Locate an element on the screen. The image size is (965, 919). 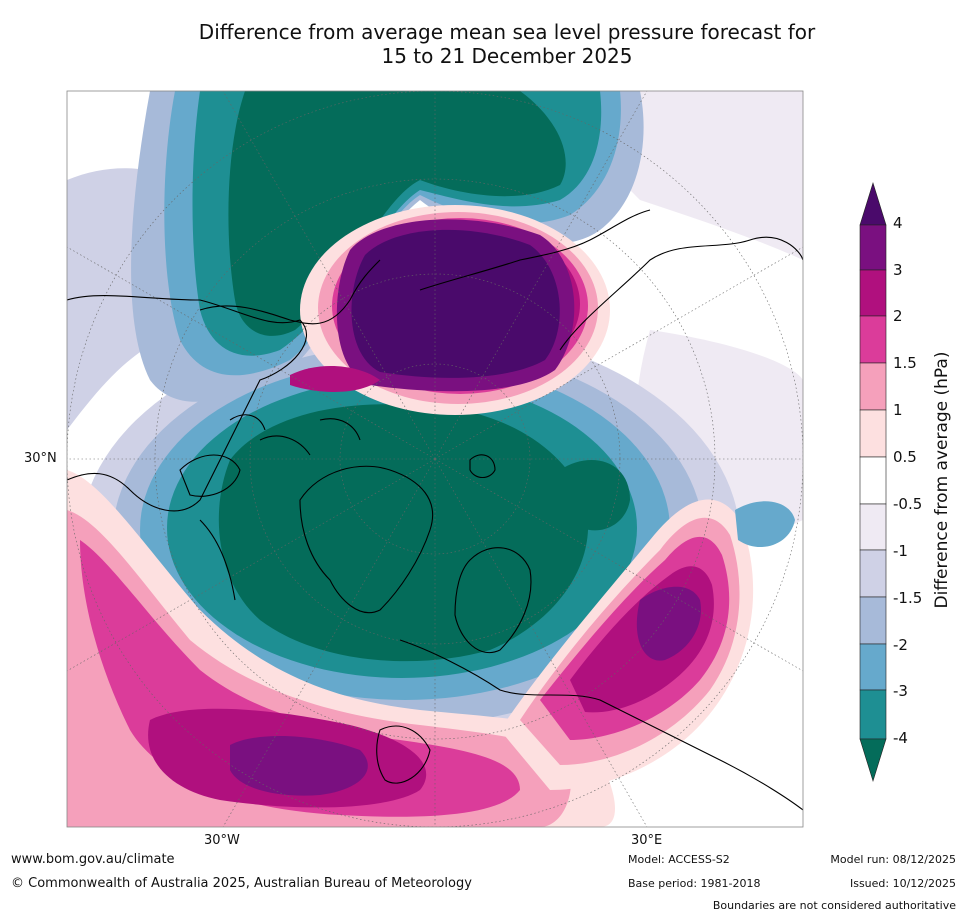
negative-anomaly-core-arctic is located at coordinates (403, 533).